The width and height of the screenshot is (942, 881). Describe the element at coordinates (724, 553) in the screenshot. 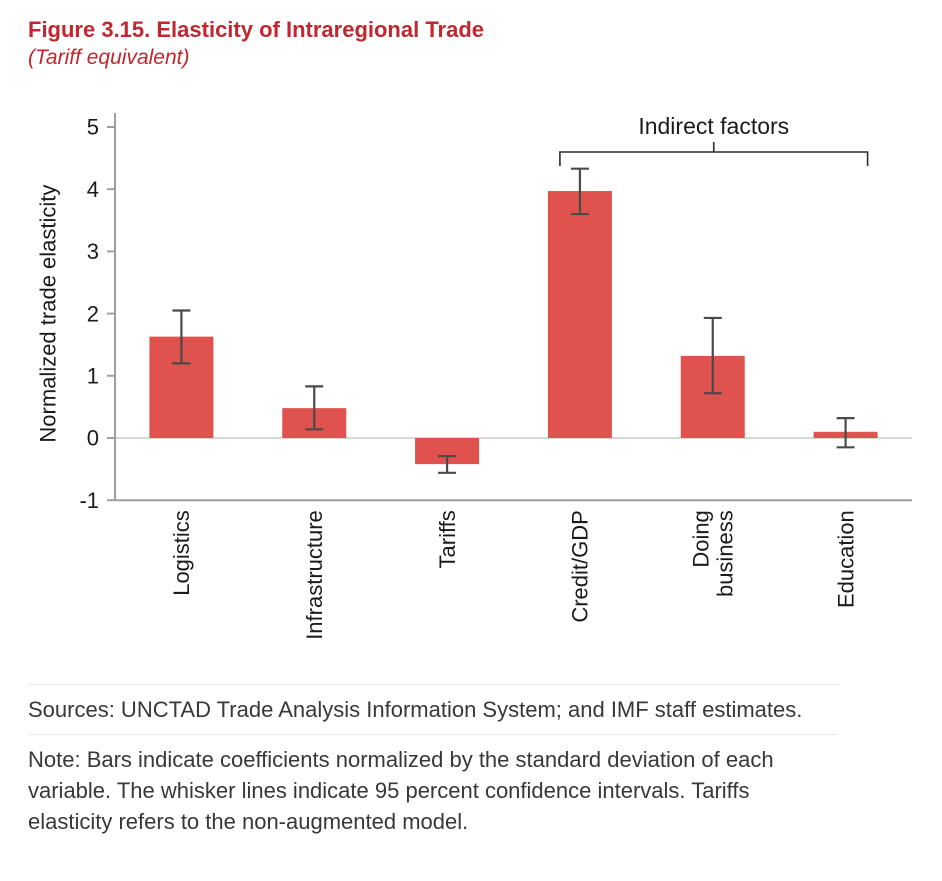

I see `category-label-doing-business: business` at that location.